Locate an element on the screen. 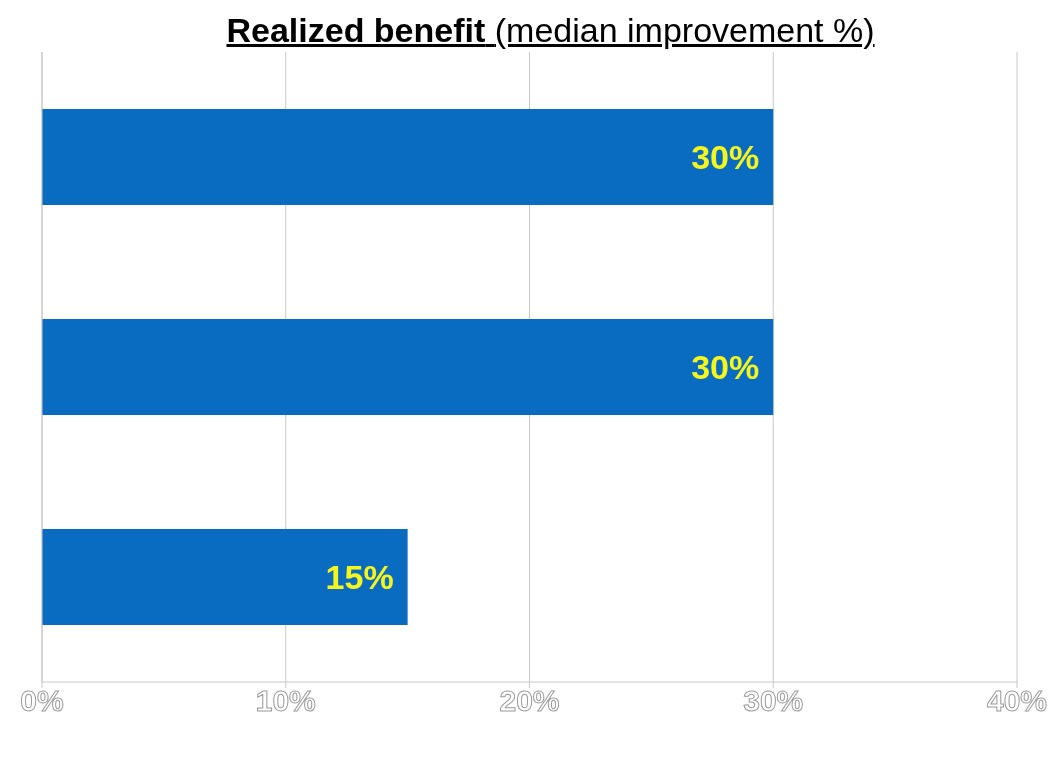 The height and width of the screenshot is (757, 1061). data-label: 15% is located at coordinates (359, 577).